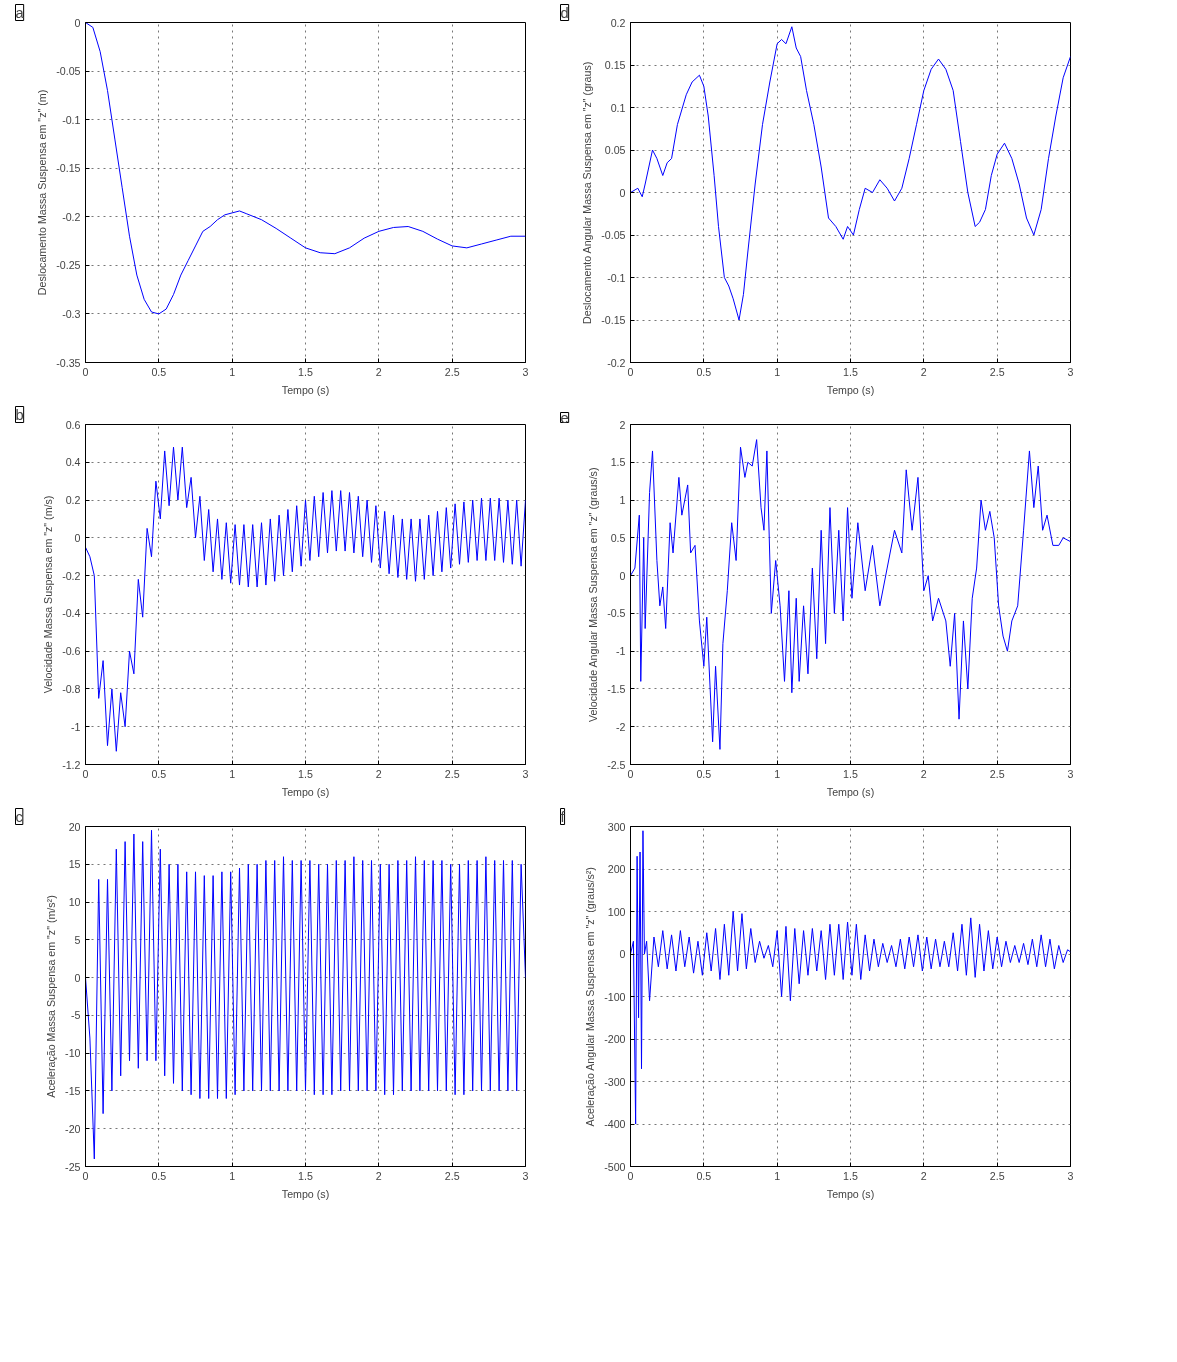  Describe the element at coordinates (590, 997) in the screenshot. I see `y-axis-title: Aceleração Angular Massa Suspensa em "z" (graus/s²)` at that location.